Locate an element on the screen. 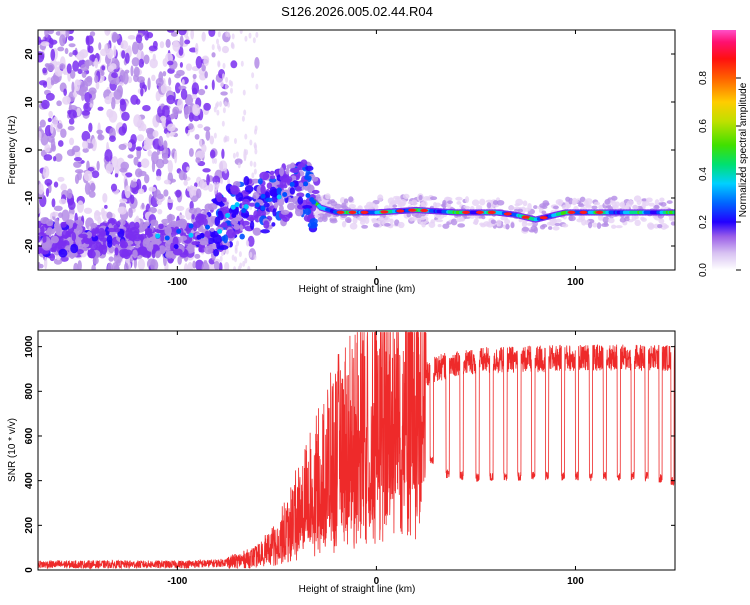 This screenshot has width=750, height=605. spectrogram-x-tick-label: 100 is located at coordinates (575, 282).